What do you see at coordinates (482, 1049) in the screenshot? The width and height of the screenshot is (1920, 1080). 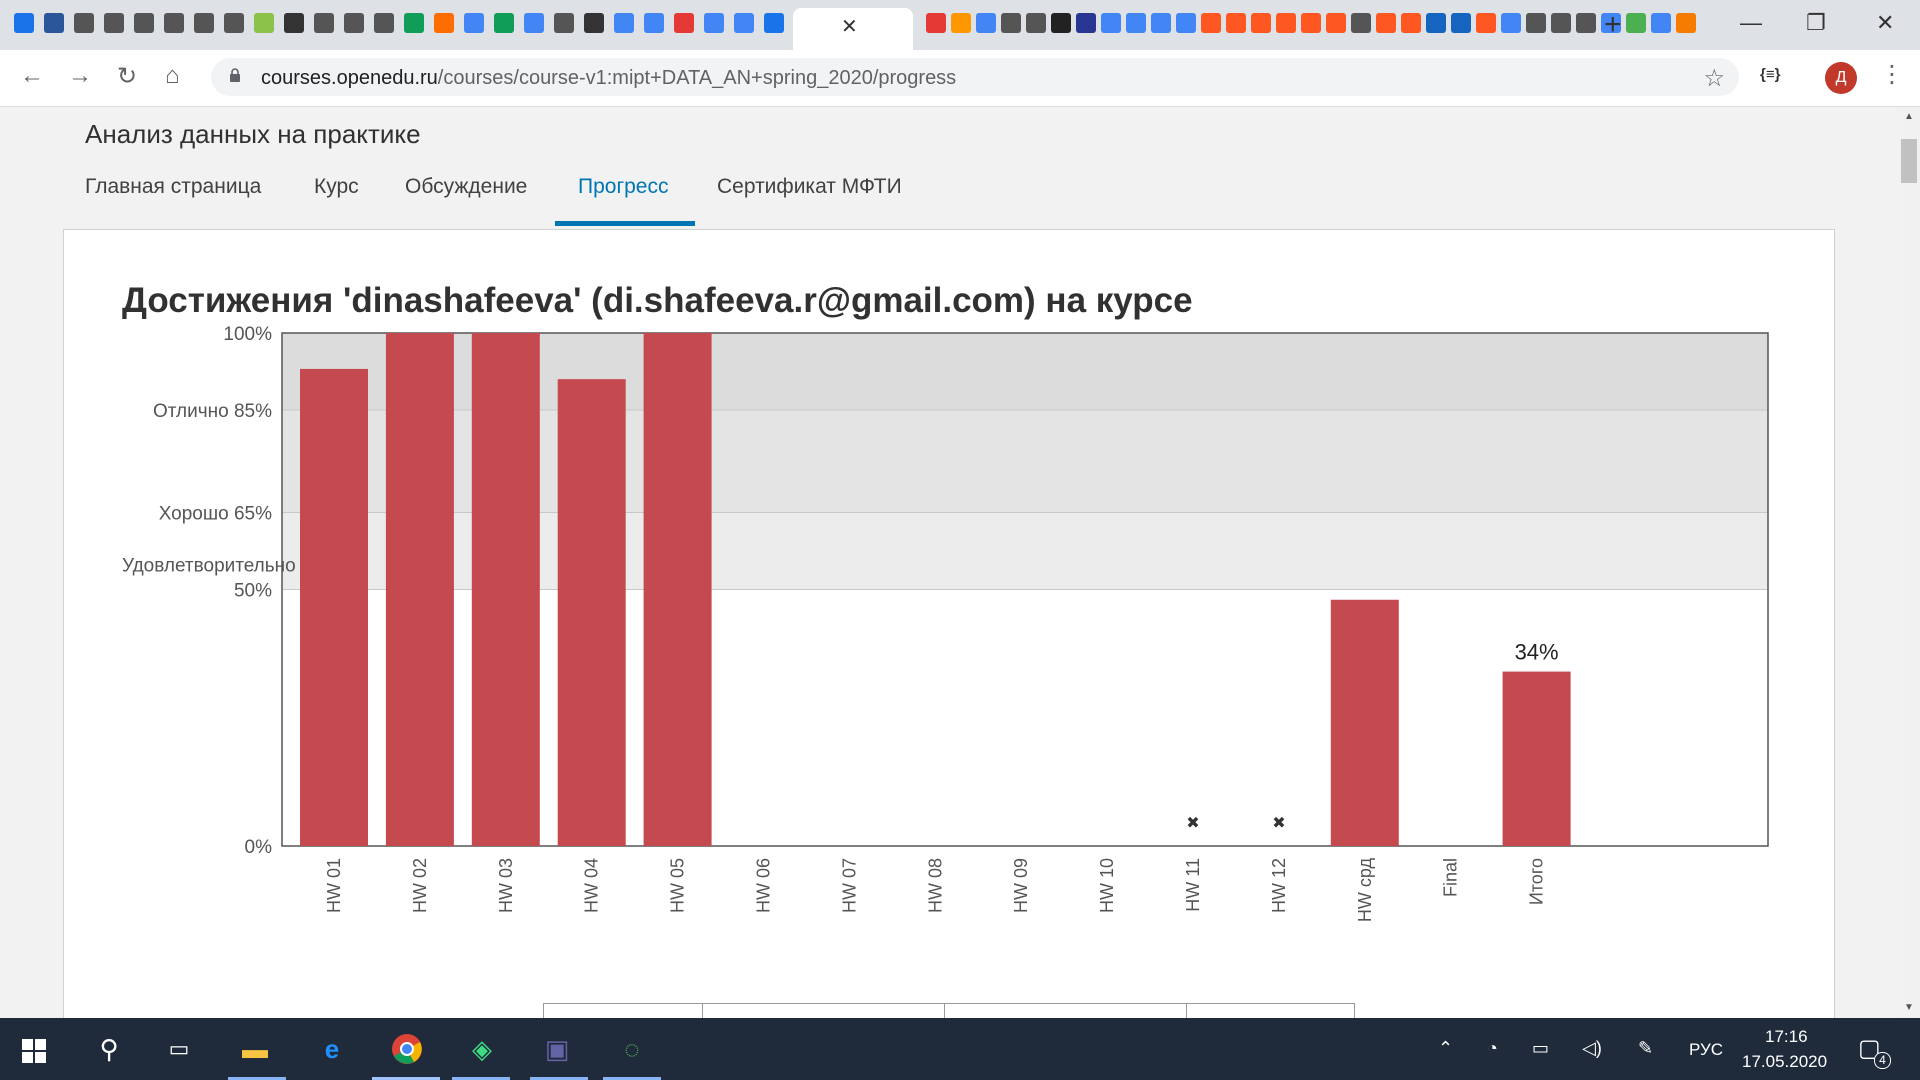 I see `android-studio-icon: ◈` at bounding box center [482, 1049].